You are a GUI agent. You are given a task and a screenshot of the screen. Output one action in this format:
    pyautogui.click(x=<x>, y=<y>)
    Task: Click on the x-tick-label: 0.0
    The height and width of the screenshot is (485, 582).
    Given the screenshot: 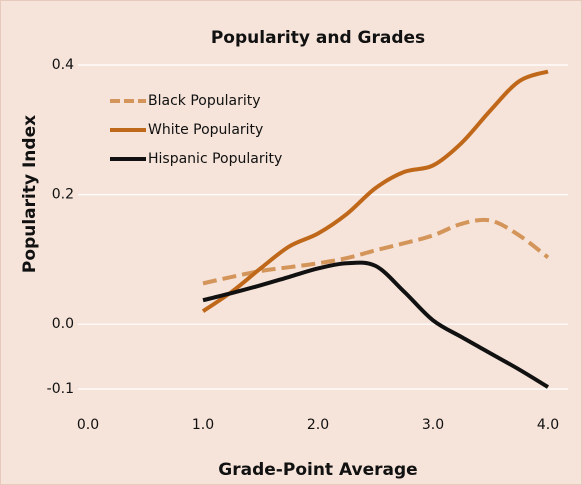 What is the action you would take?
    pyautogui.click(x=88, y=425)
    